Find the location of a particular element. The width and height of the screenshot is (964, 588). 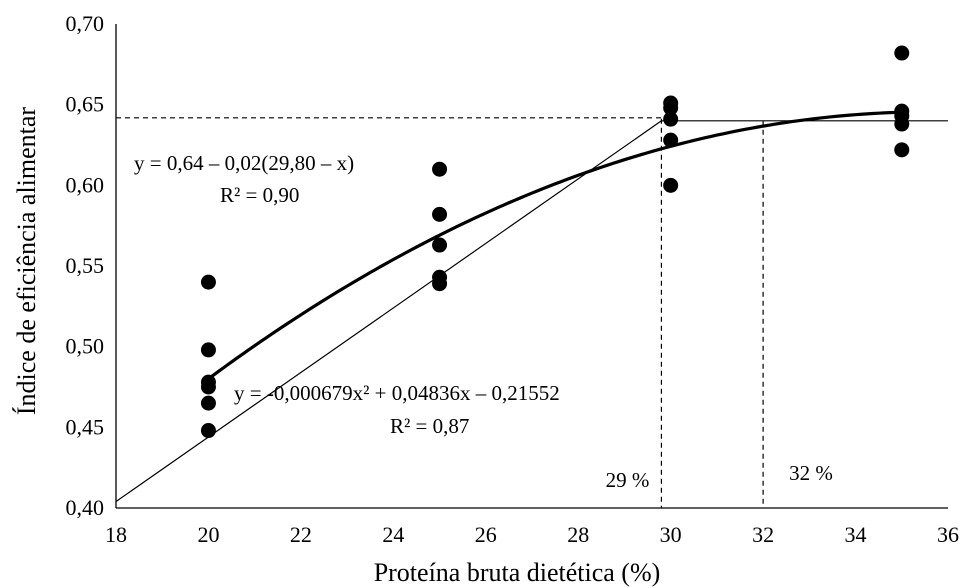

y-axis-label: Índice de eficiência alimentar is located at coordinates (26, 261).